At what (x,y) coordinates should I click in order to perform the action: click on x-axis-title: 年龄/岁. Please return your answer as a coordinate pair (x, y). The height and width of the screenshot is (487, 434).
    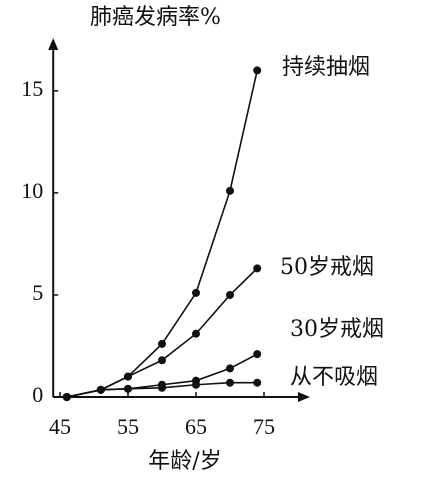
    Looking at the image, I should click on (184, 461).